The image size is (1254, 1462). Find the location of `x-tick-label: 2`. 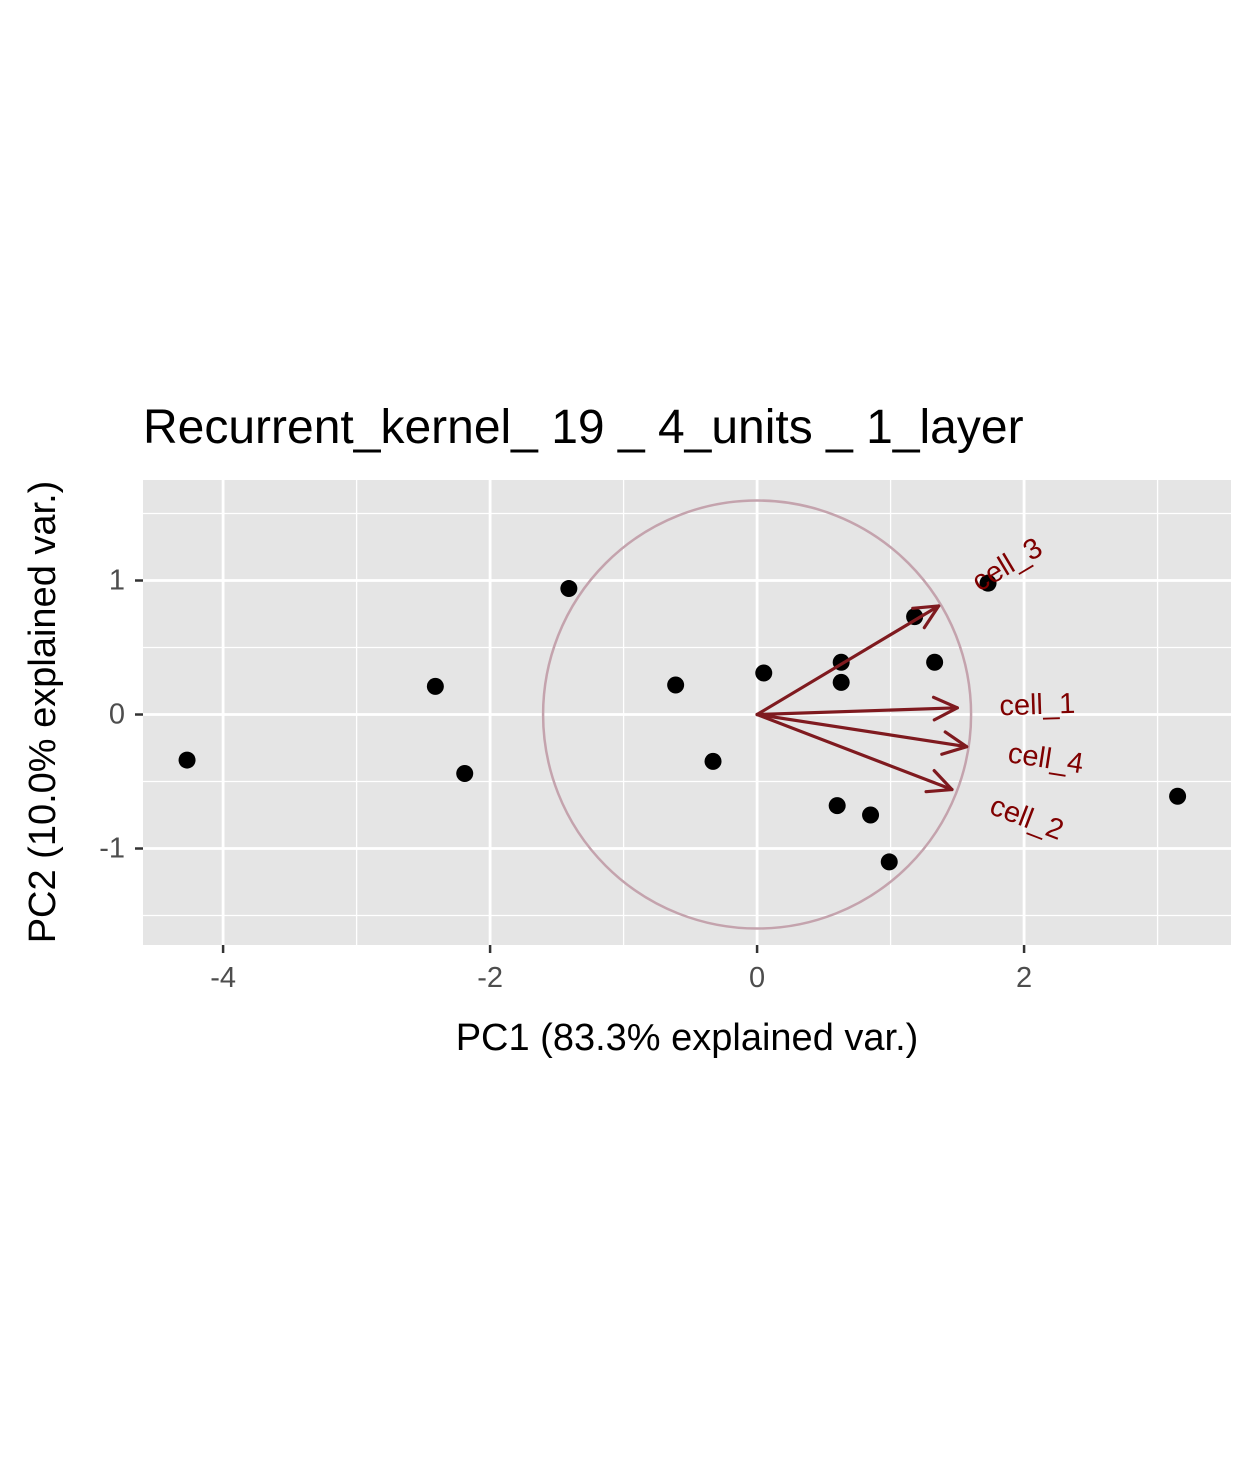

x-tick-label: 2 is located at coordinates (1024, 978).